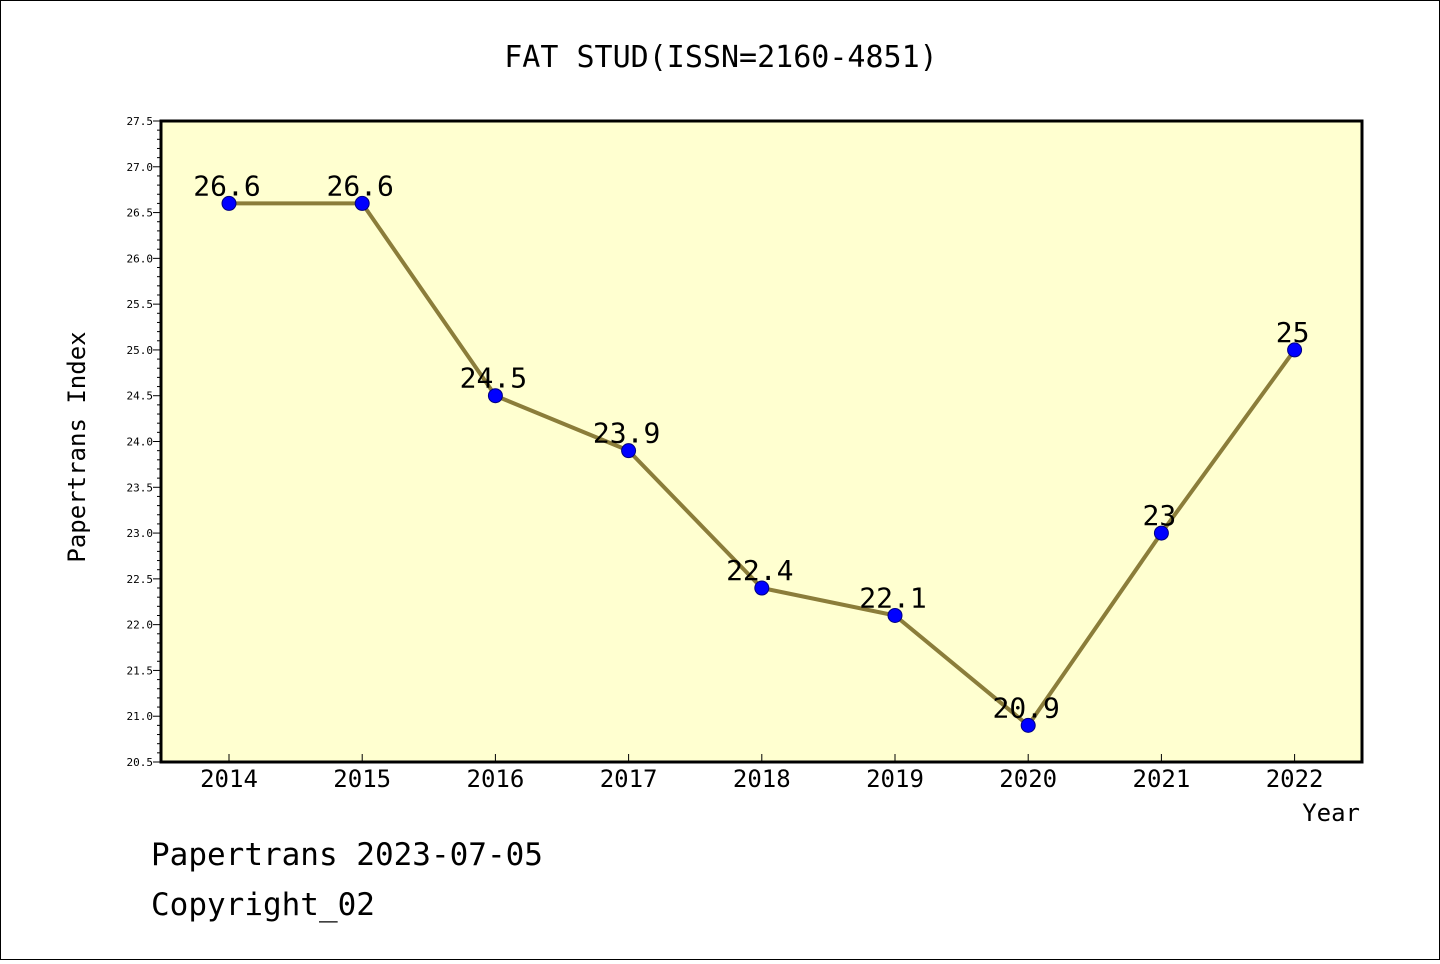 The height and width of the screenshot is (964, 1440). Describe the element at coordinates (140, 625) in the screenshot. I see `y-tick-label: 22.0` at that location.